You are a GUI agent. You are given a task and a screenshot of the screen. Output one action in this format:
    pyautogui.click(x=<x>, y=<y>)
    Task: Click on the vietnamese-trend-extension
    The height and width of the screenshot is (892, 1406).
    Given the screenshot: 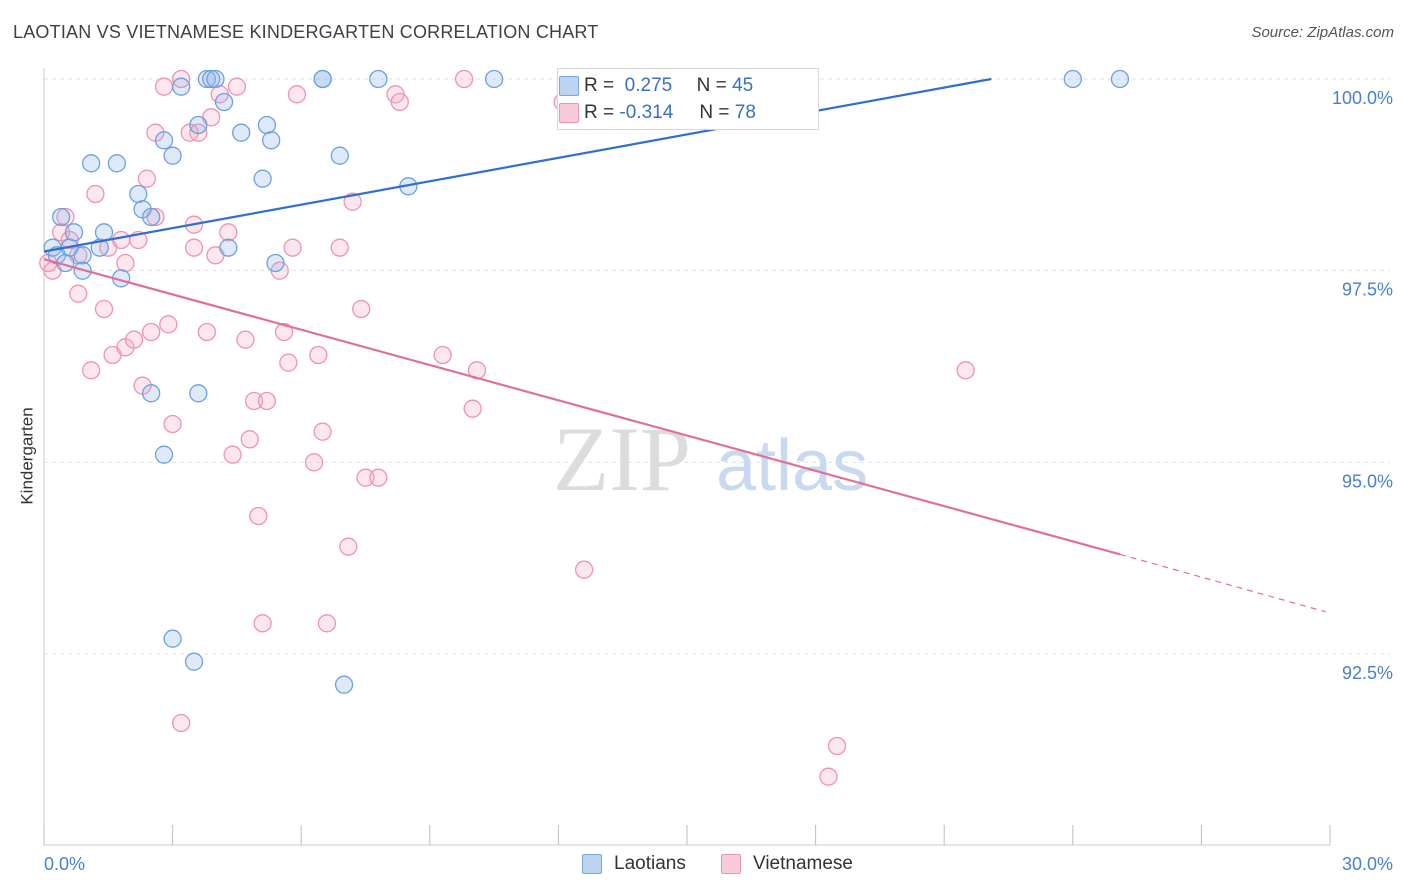 What is the action you would take?
    pyautogui.click(x=1222, y=583)
    